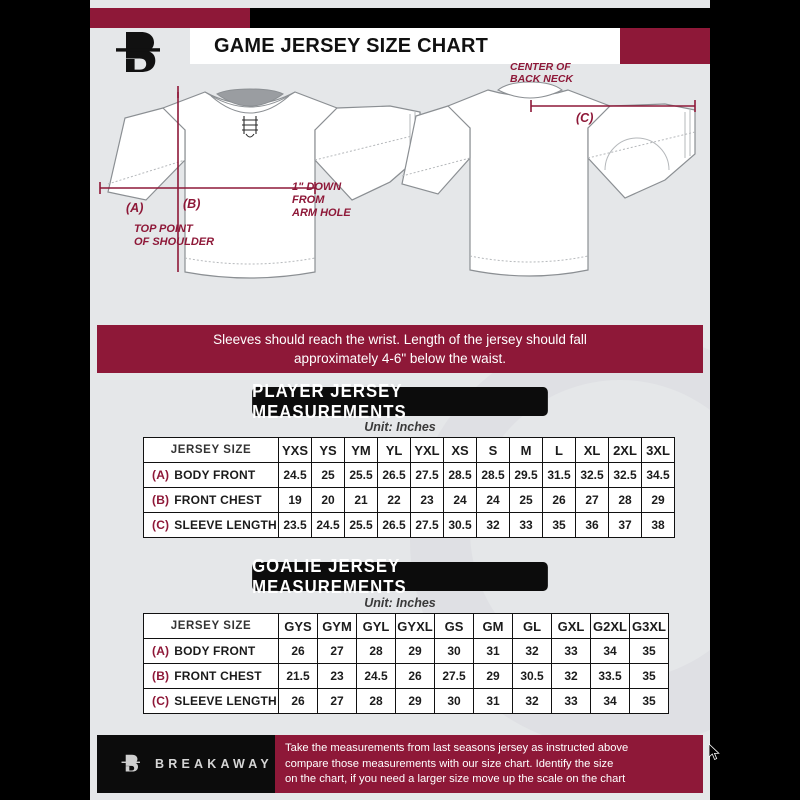 The height and width of the screenshot is (800, 800). What do you see at coordinates (532, 676) in the screenshot?
I see `measurement-cell: 30.5` at bounding box center [532, 676].